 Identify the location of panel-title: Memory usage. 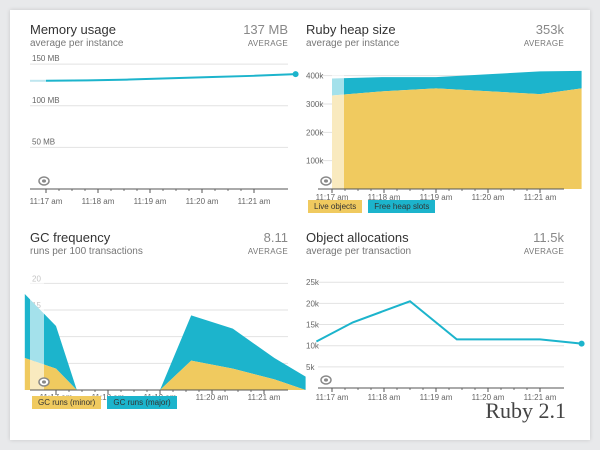
(73, 29).